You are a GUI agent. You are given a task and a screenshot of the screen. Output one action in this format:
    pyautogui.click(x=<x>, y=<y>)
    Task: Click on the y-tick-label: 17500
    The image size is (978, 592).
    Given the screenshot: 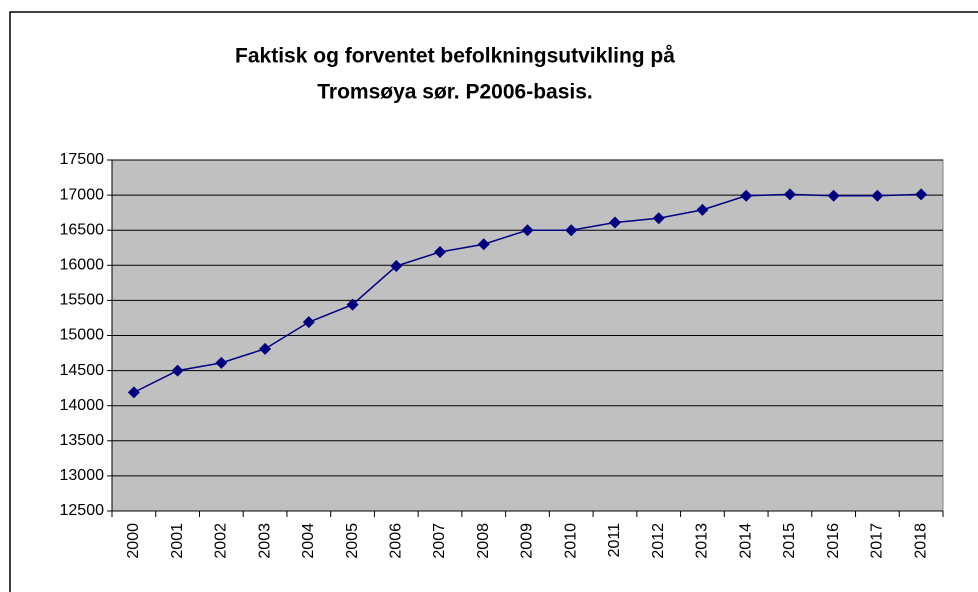 What is the action you would take?
    pyautogui.click(x=82, y=159)
    